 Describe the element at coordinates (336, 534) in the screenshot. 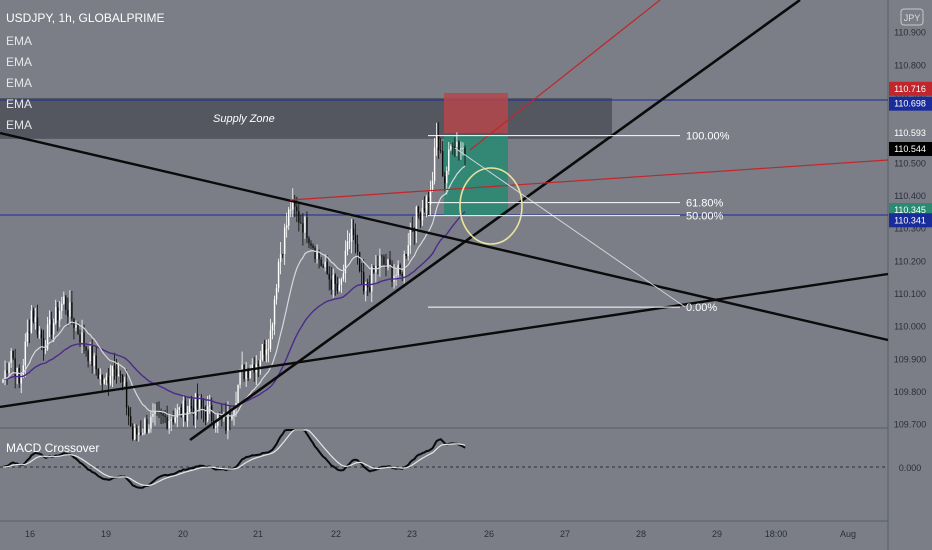

I see `time-tick-label: 22` at that location.